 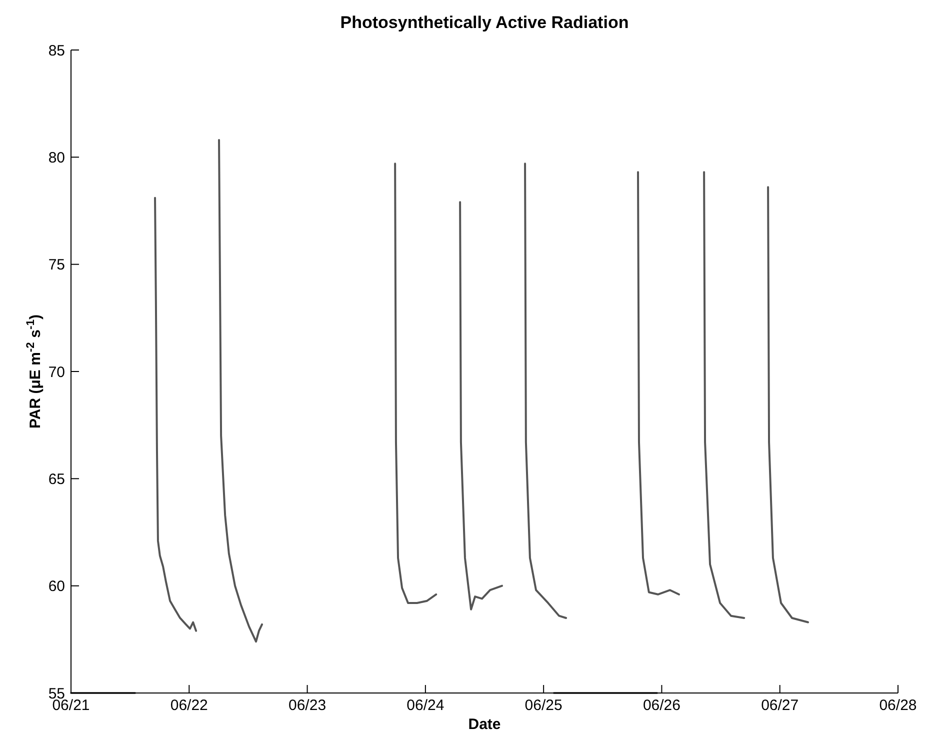 What do you see at coordinates (484, 724) in the screenshot?
I see `x-axis-title: Date` at bounding box center [484, 724].